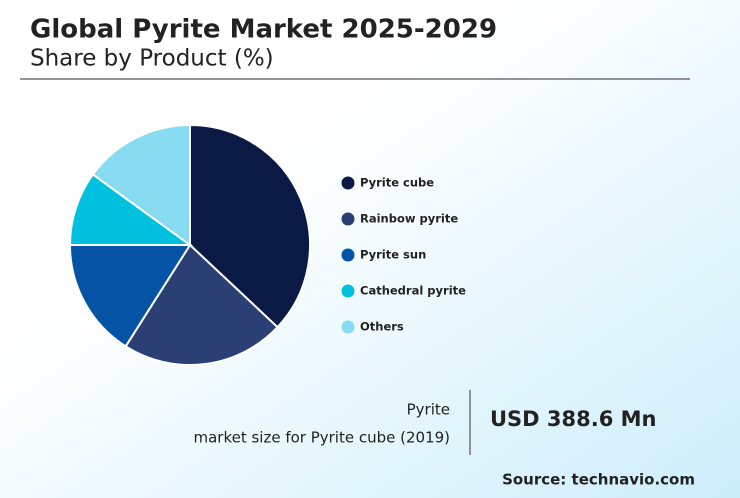  I want to click on metric-label: market size for Pyrite cube (2019), so click(321, 438).